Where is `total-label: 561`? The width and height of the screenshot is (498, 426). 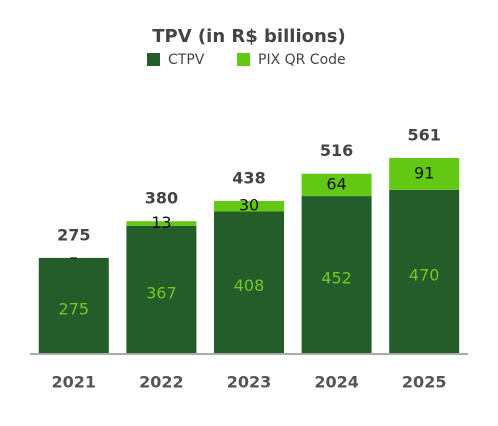
total-label: 561 is located at coordinates (423, 135).